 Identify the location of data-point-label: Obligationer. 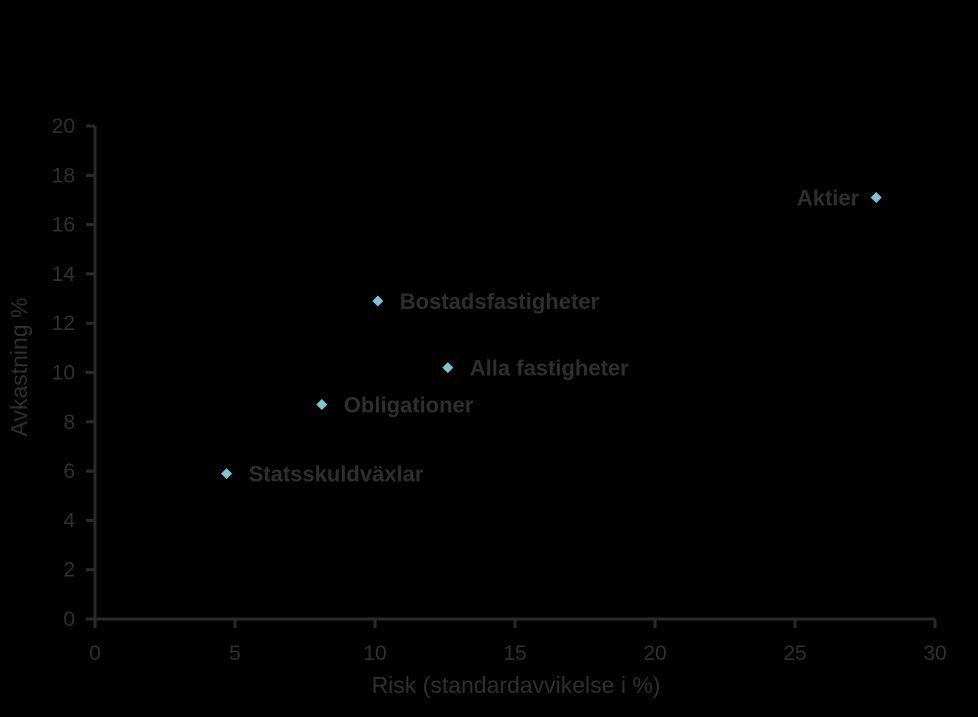
(409, 405).